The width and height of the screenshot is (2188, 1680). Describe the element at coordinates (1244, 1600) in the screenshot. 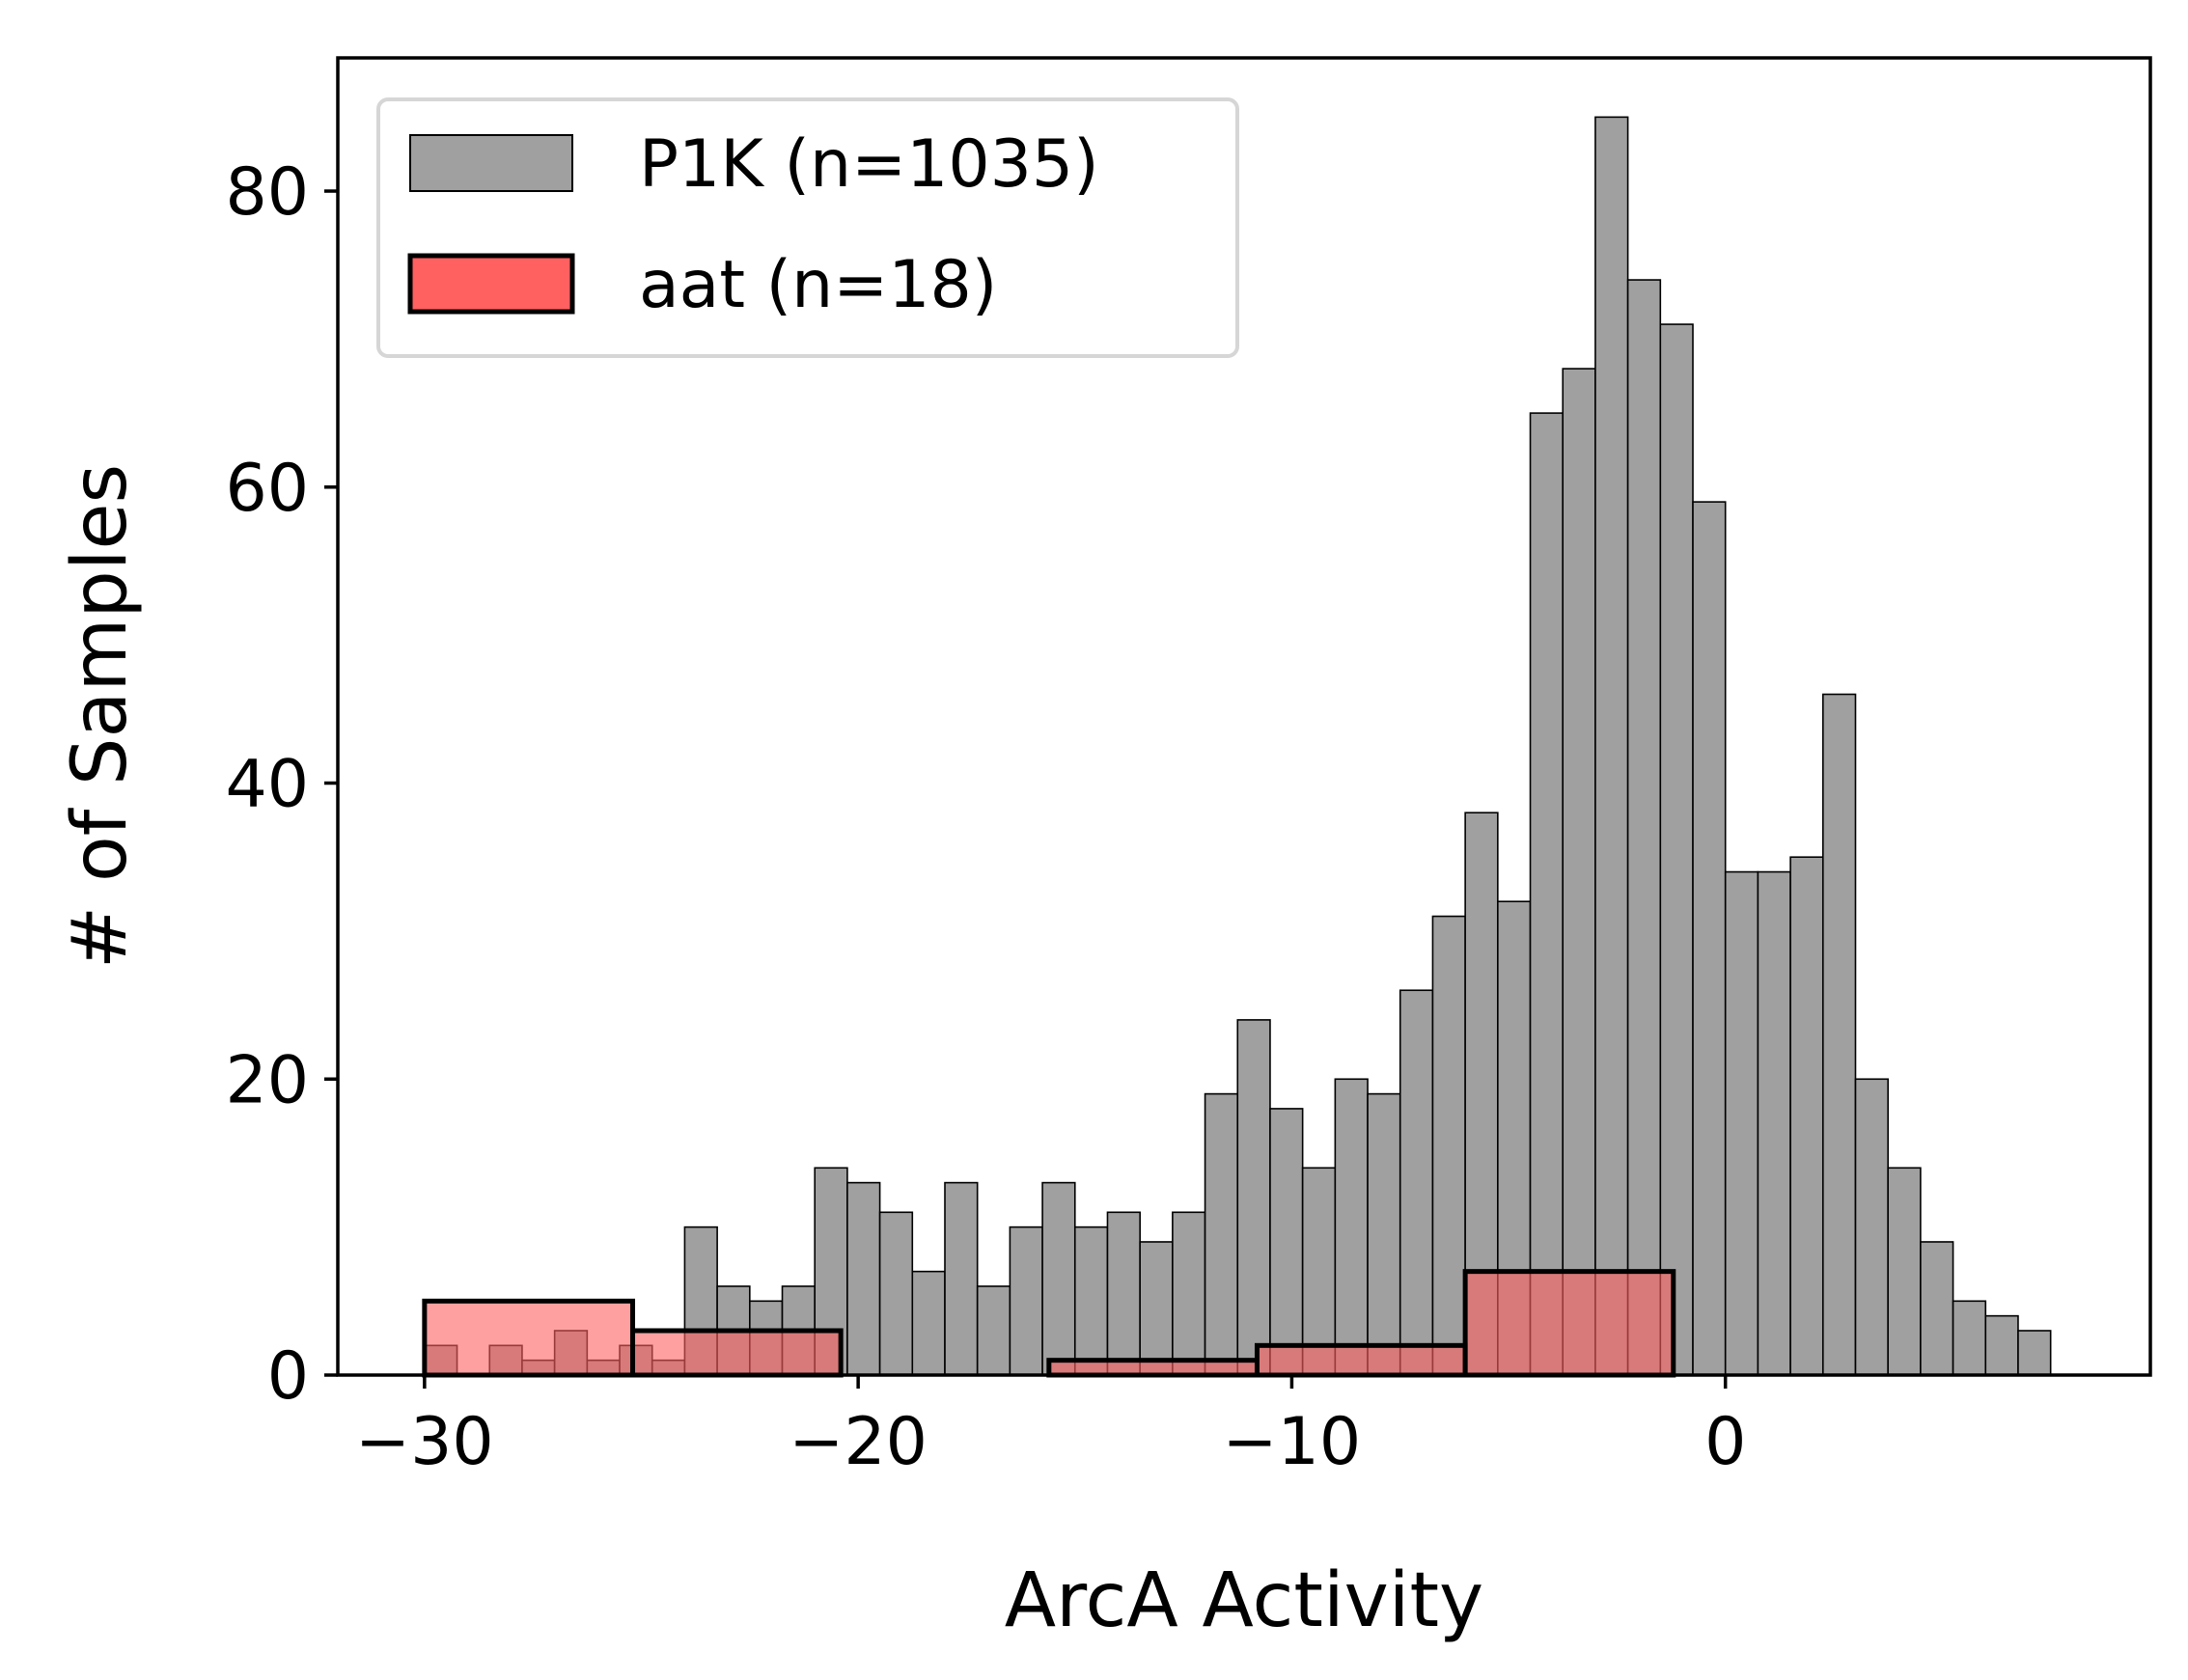

I see `x-axis-title: ArcA Activity` at that location.